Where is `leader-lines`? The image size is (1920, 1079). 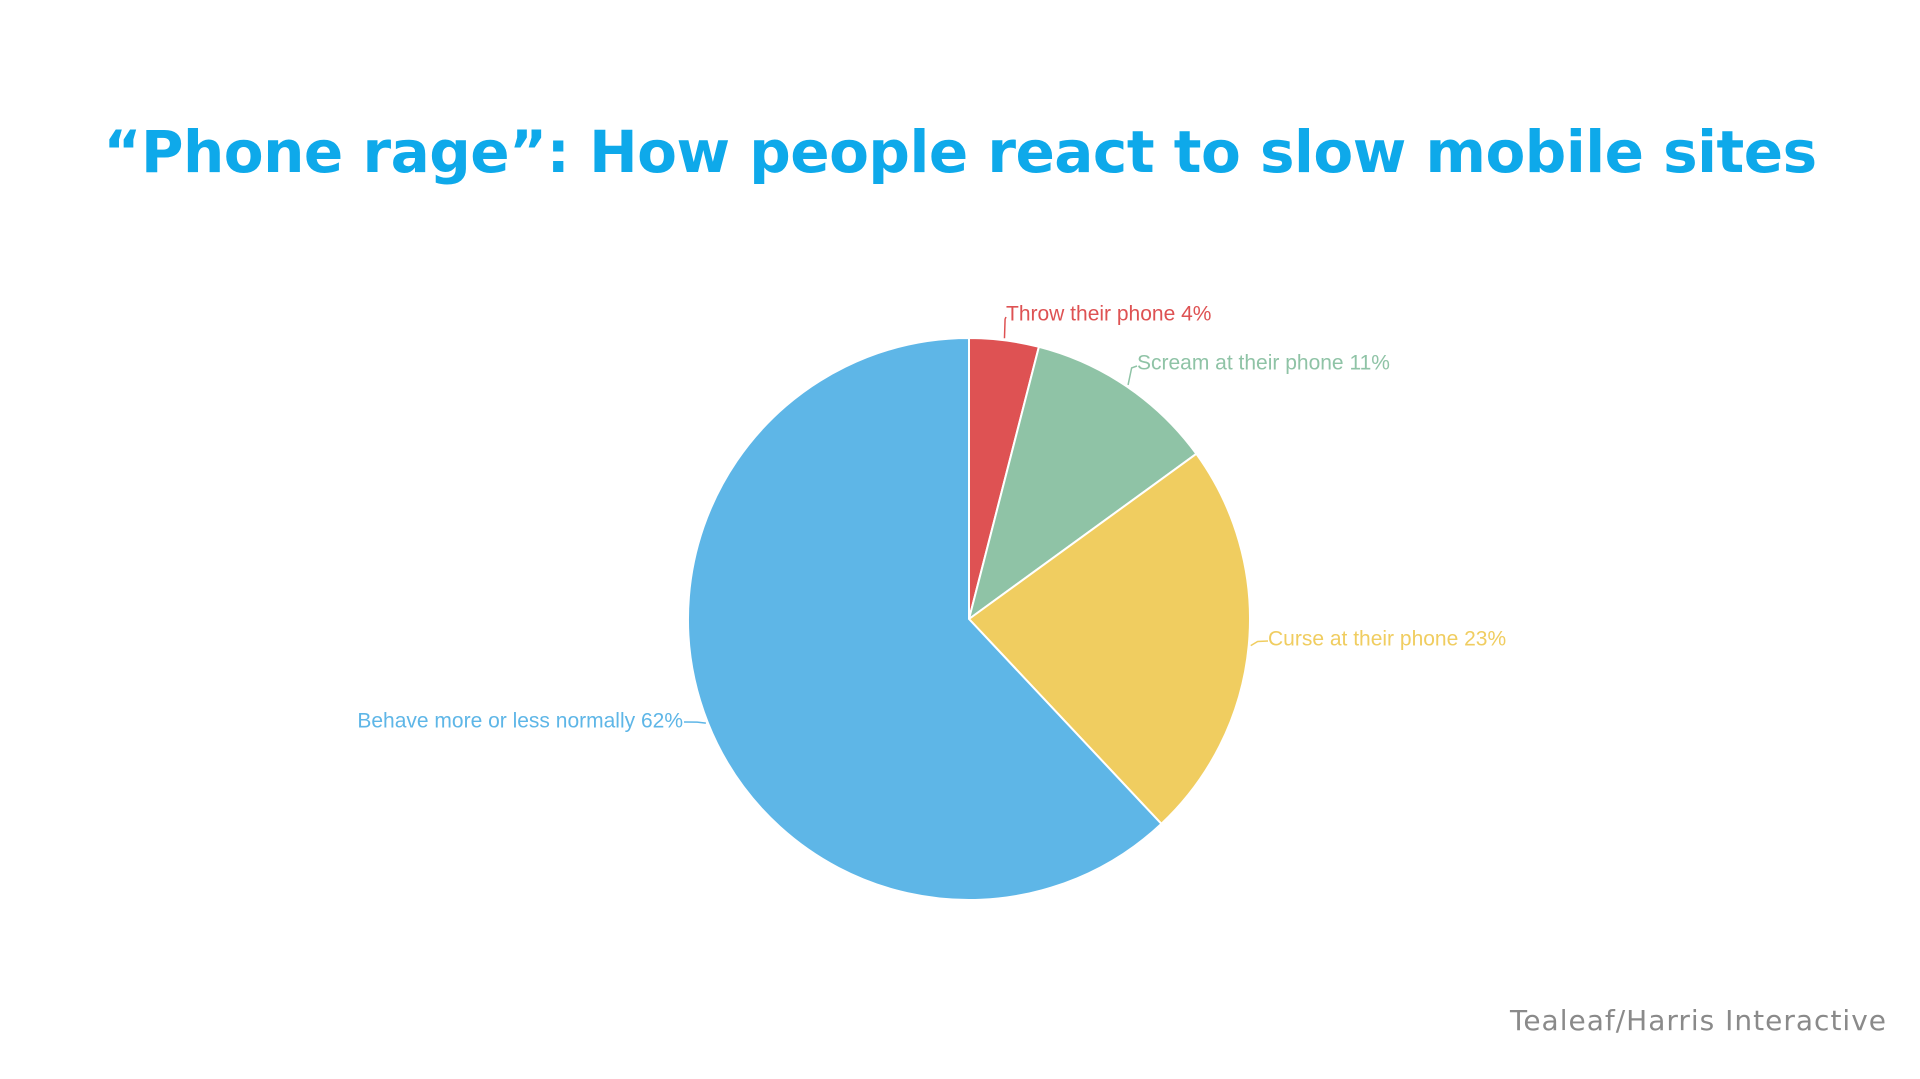 leader-lines is located at coordinates (976, 520).